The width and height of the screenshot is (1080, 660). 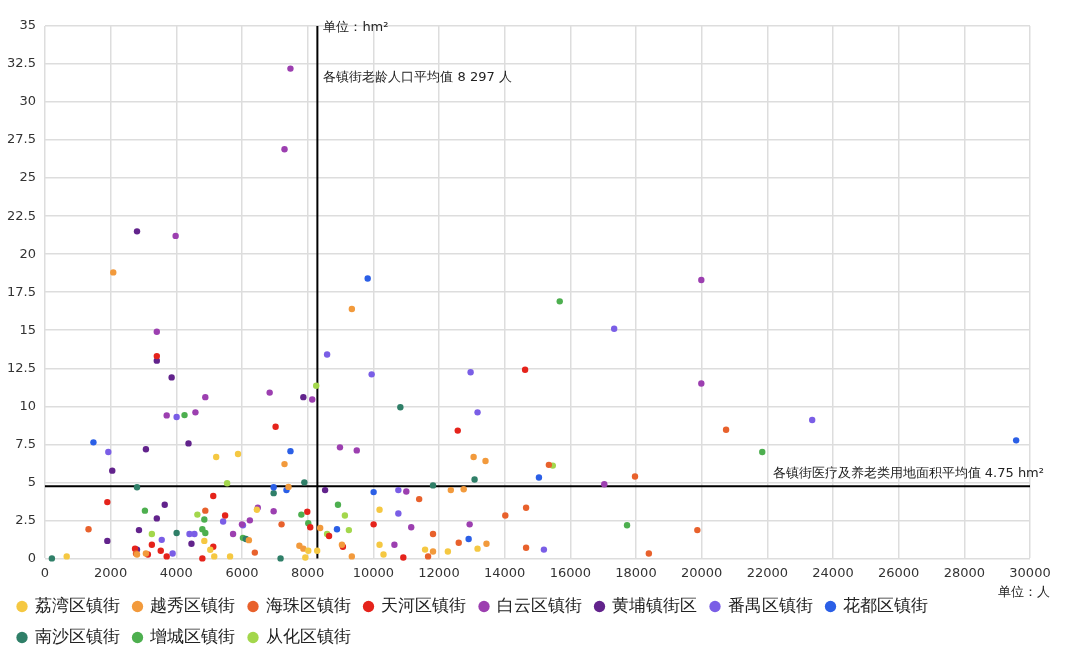 I want to click on y-tick-label: 32.5, so click(x=21, y=63).